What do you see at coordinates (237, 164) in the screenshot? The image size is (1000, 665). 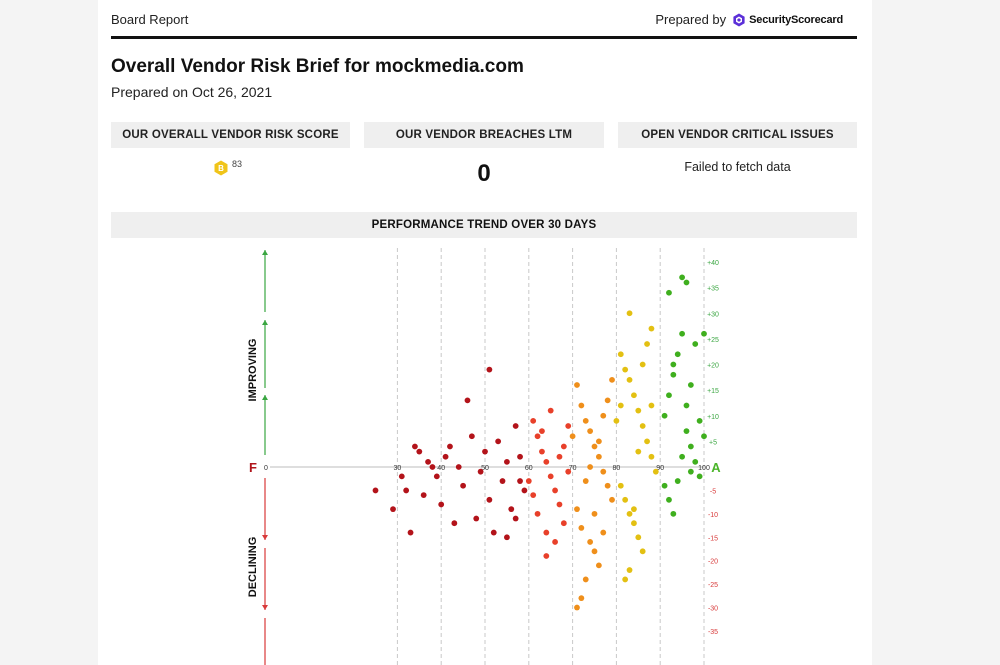 I see `grade-score: 83` at bounding box center [237, 164].